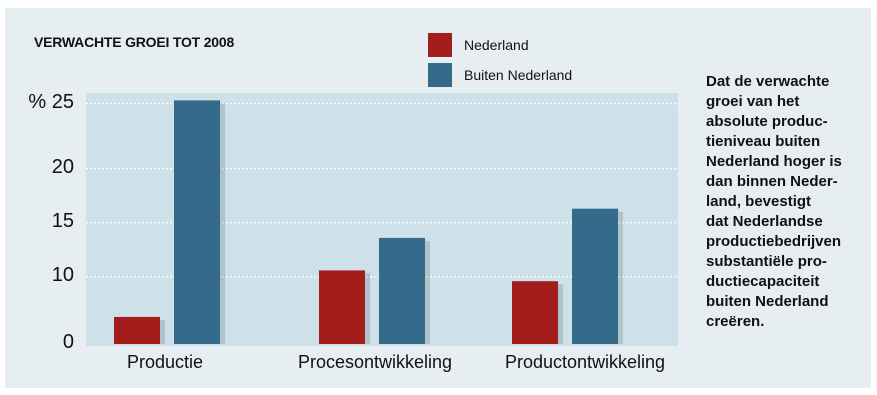  Describe the element at coordinates (375, 362) in the screenshot. I see `category-label-procesontwikkeling: Procesontwikkeling` at that location.